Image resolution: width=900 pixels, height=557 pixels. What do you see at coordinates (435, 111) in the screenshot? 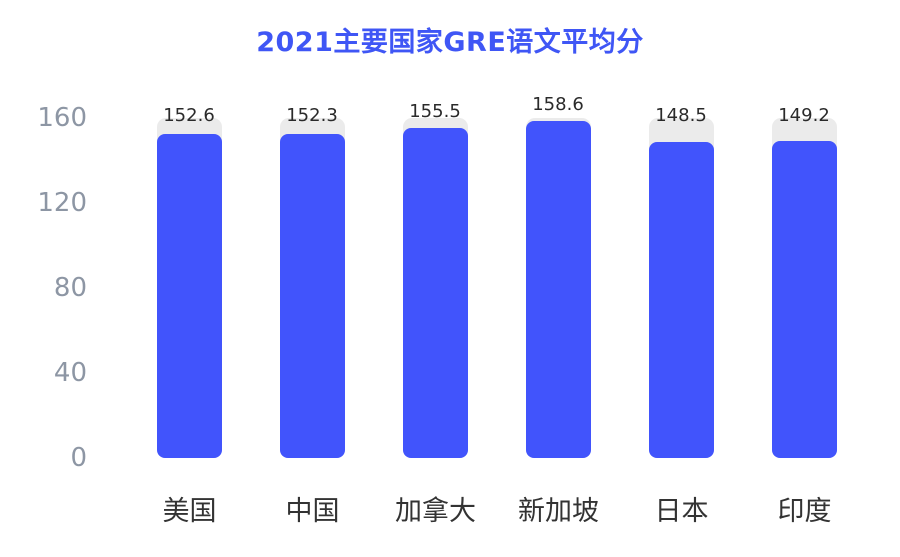
I see `value-label: 155.5` at bounding box center [435, 111].